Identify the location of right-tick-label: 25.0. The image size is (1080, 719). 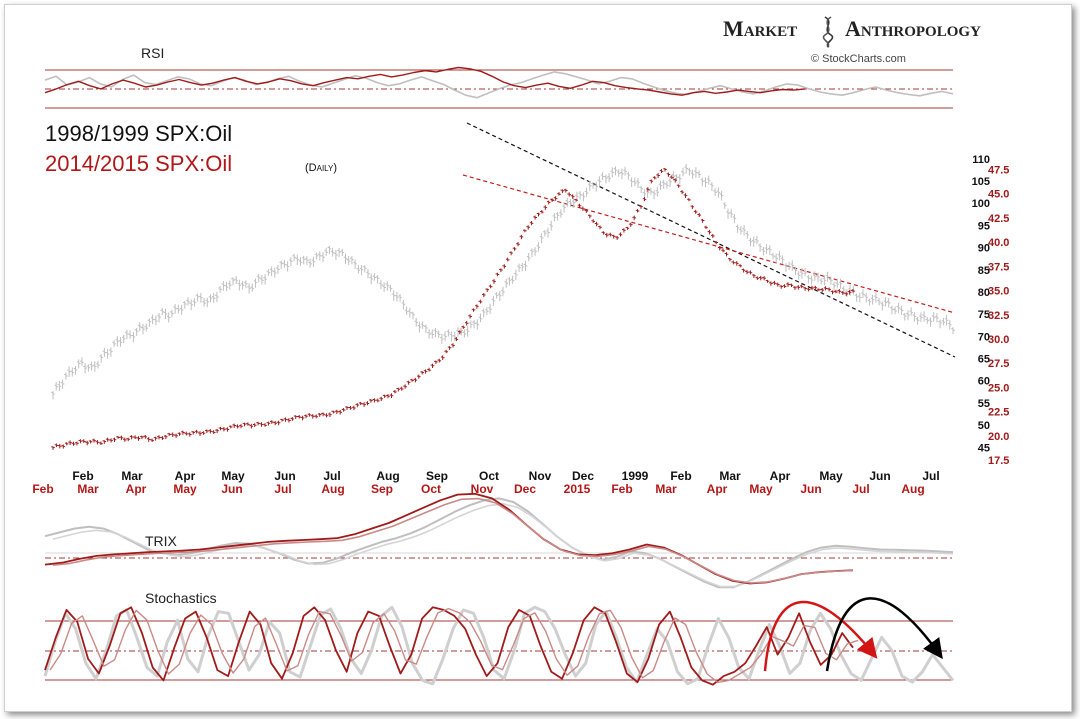
(998, 389).